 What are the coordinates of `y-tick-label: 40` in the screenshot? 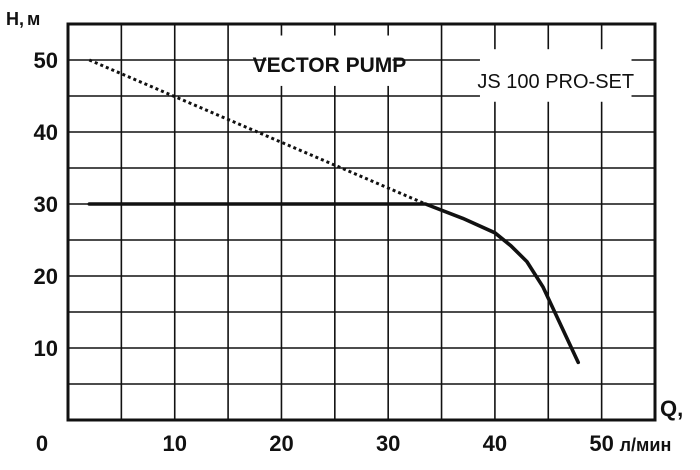 It's located at (46, 132).